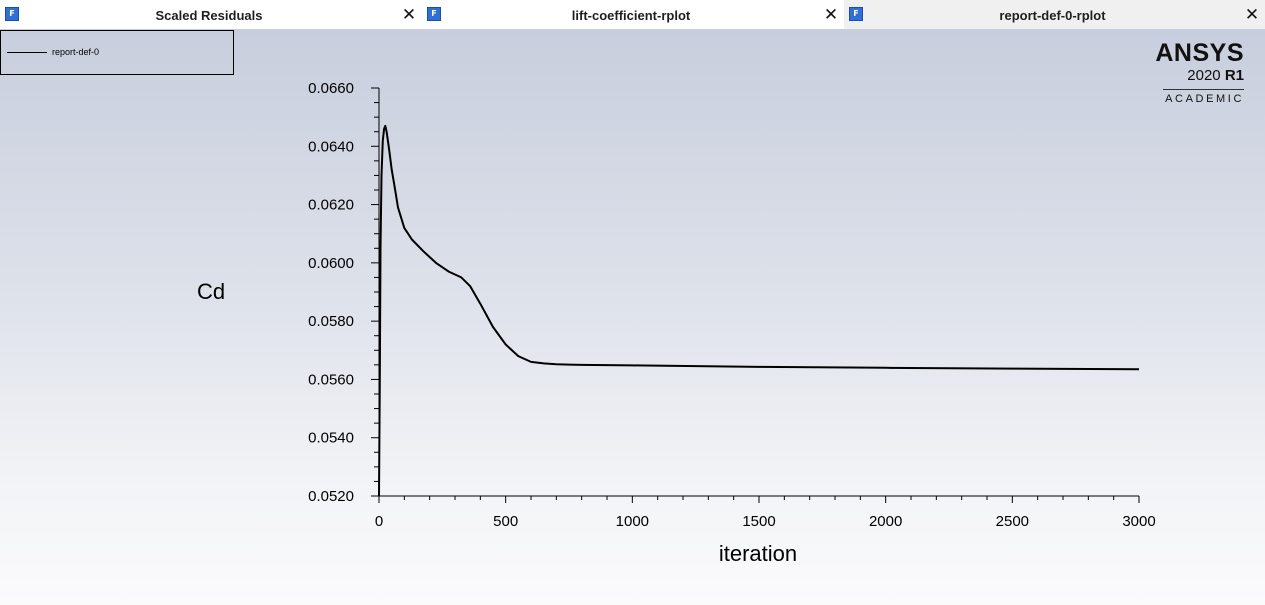  Describe the element at coordinates (331, 88) in the screenshot. I see `y-tick-label: 0.0660` at that location.